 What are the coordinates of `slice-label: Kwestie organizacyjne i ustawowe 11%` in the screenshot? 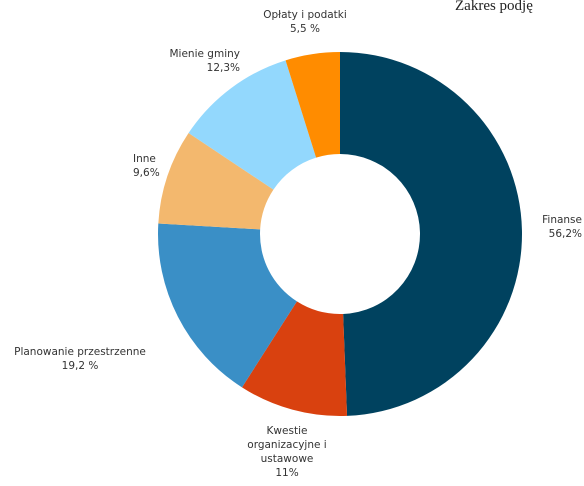 It's located at (287, 452).